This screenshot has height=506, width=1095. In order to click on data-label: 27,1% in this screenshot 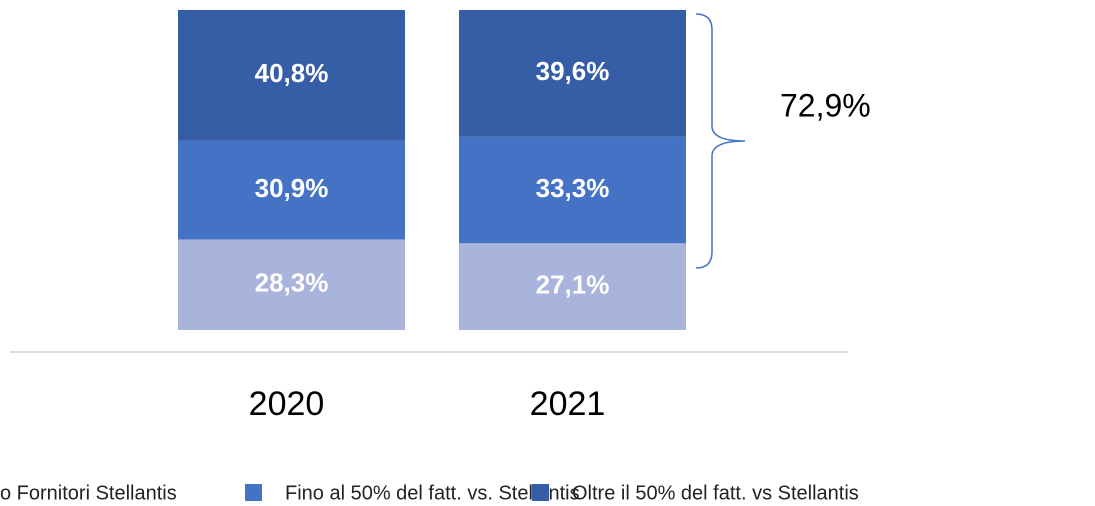, I will do `click(573, 285)`.